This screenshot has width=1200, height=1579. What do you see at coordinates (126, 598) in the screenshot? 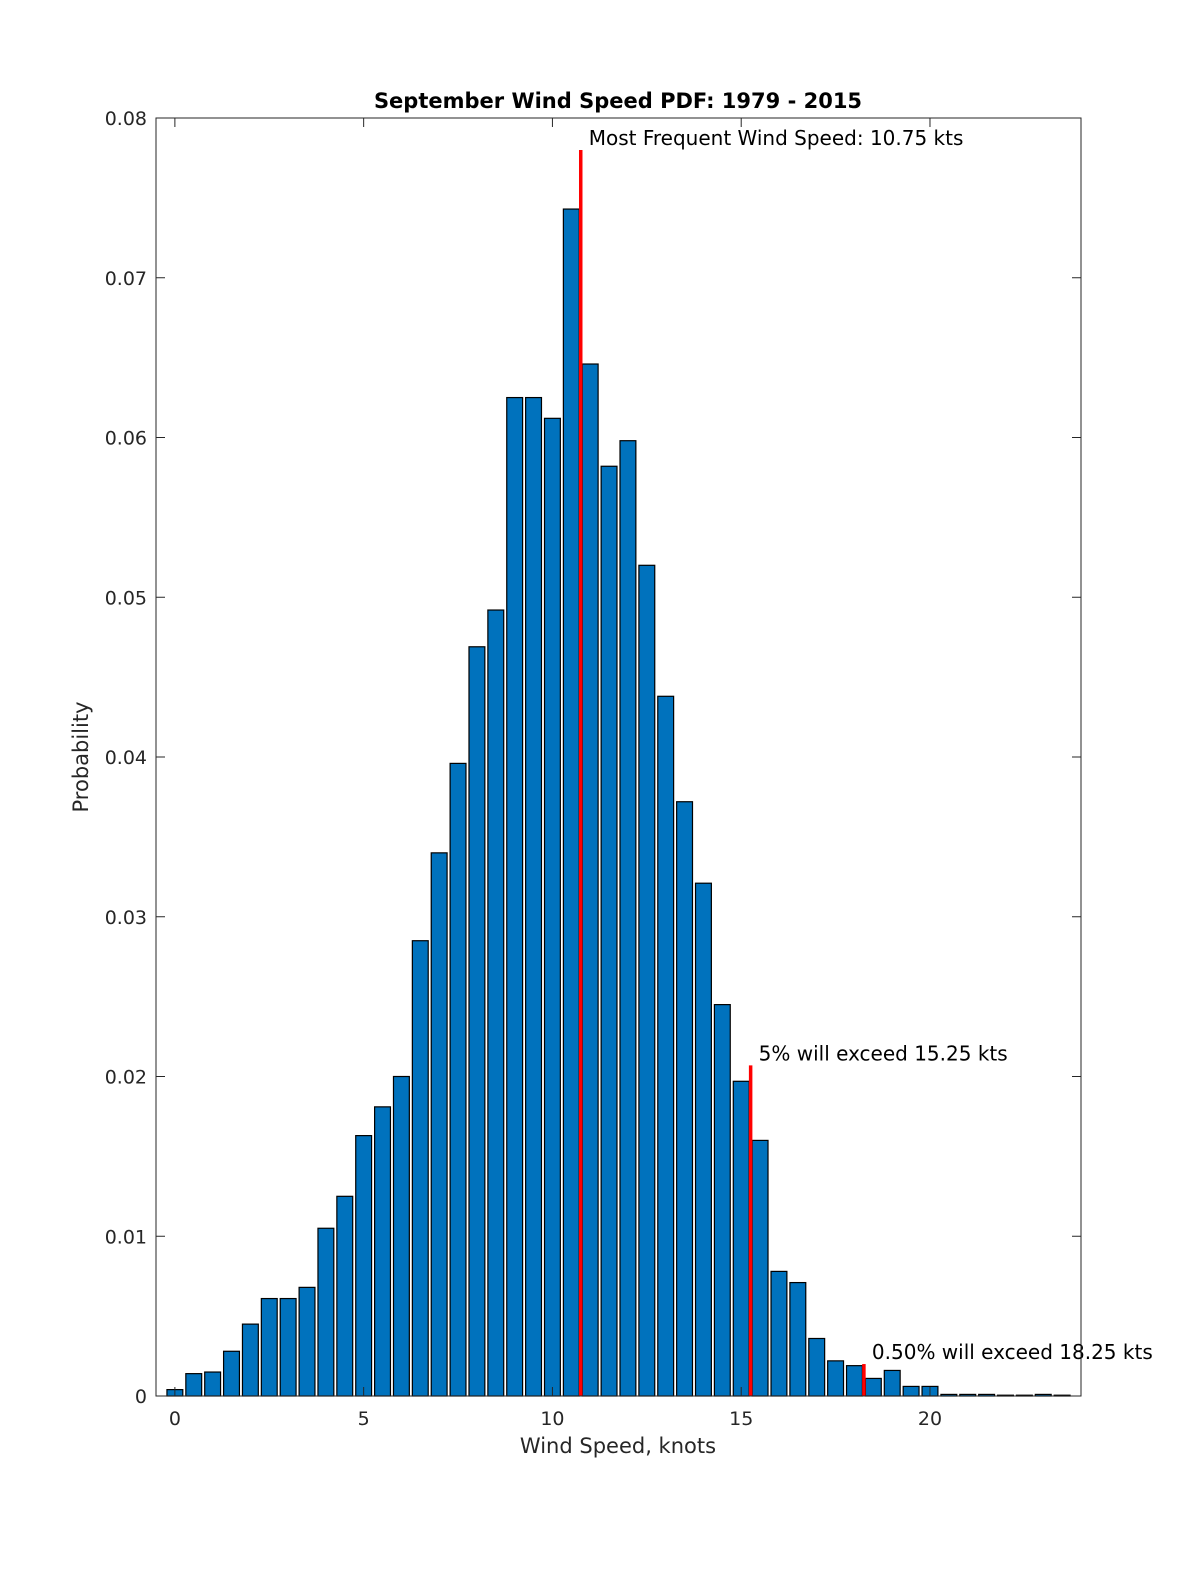
I see `y-tick-label: 0.05` at bounding box center [126, 598].